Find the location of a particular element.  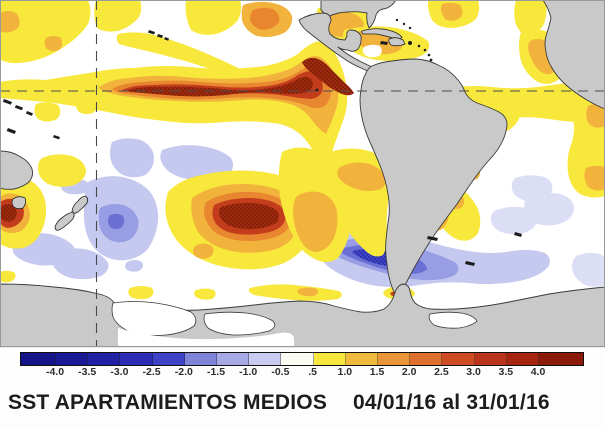

warm-antarctic-coast-band is located at coordinates (295, 292).